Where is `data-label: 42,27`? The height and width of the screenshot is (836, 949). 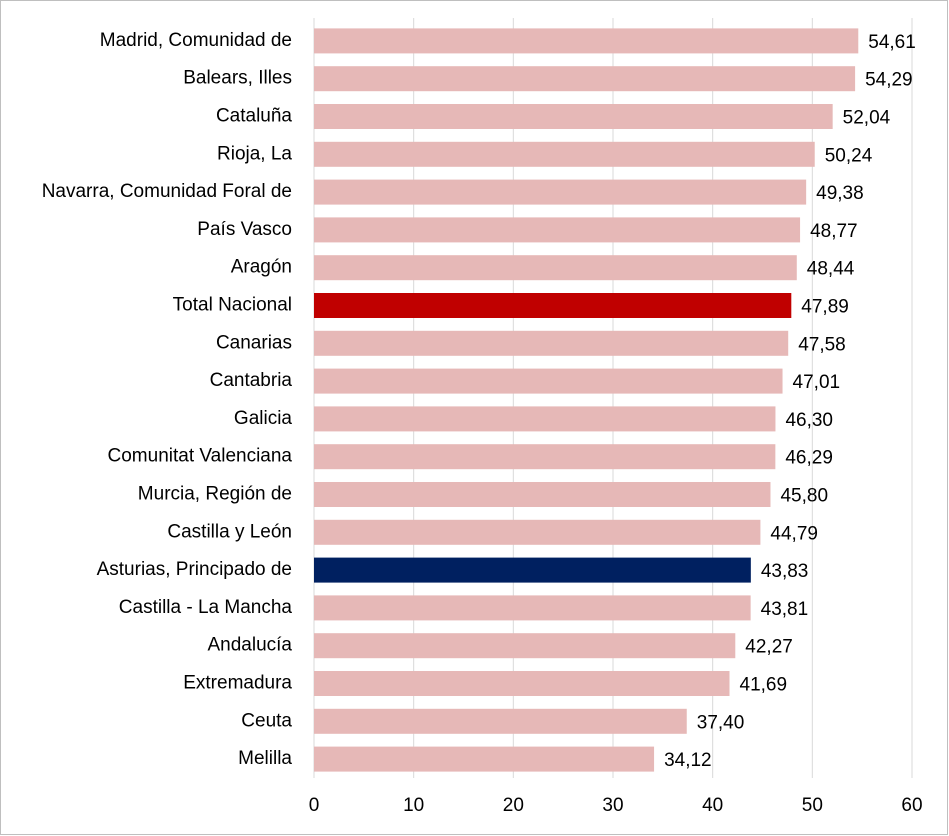
data-label: 42,27 is located at coordinates (769, 647).